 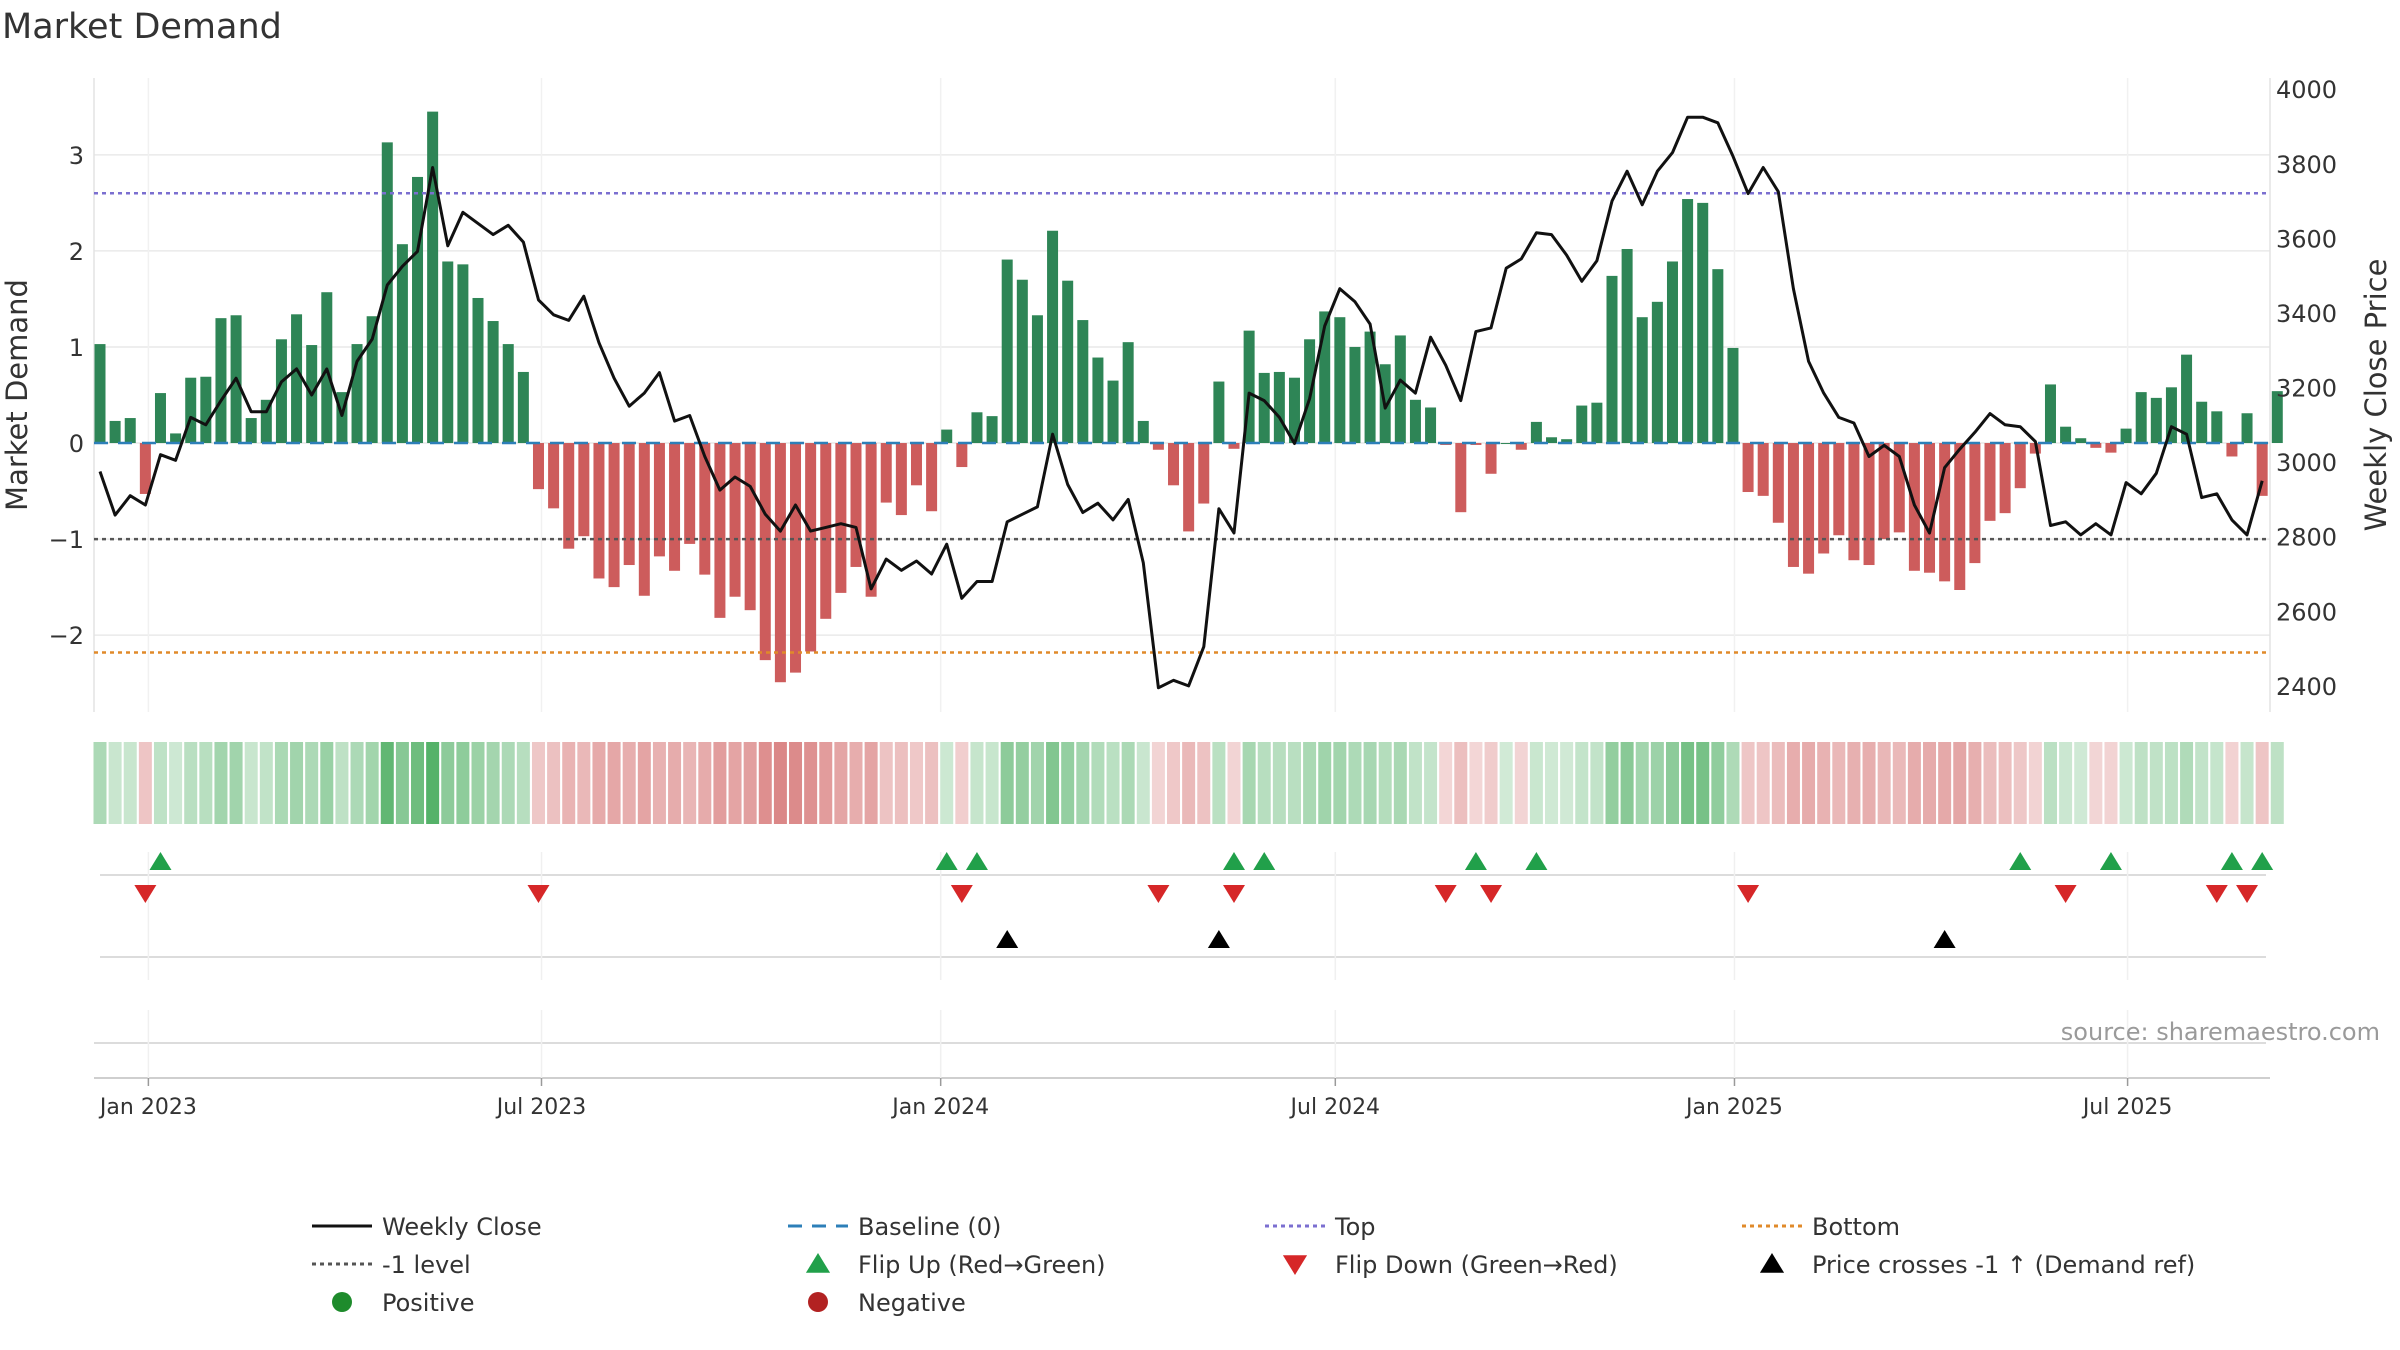 What do you see at coordinates (66, 396) in the screenshot?
I see `left-axis-ticks: 3 2 1 0 −1 −2` at bounding box center [66, 396].